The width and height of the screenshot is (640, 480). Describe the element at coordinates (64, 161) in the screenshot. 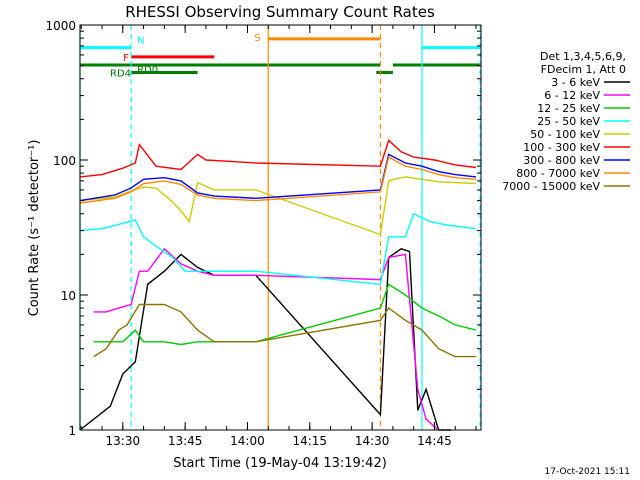

I see `y-tick-label: 100` at that location.